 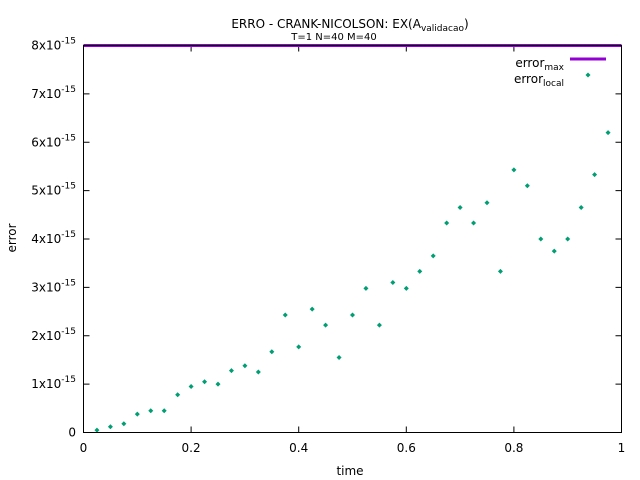 I want to click on y-tick-label: 8x10⁻¹⁵, so click(x=53, y=45).